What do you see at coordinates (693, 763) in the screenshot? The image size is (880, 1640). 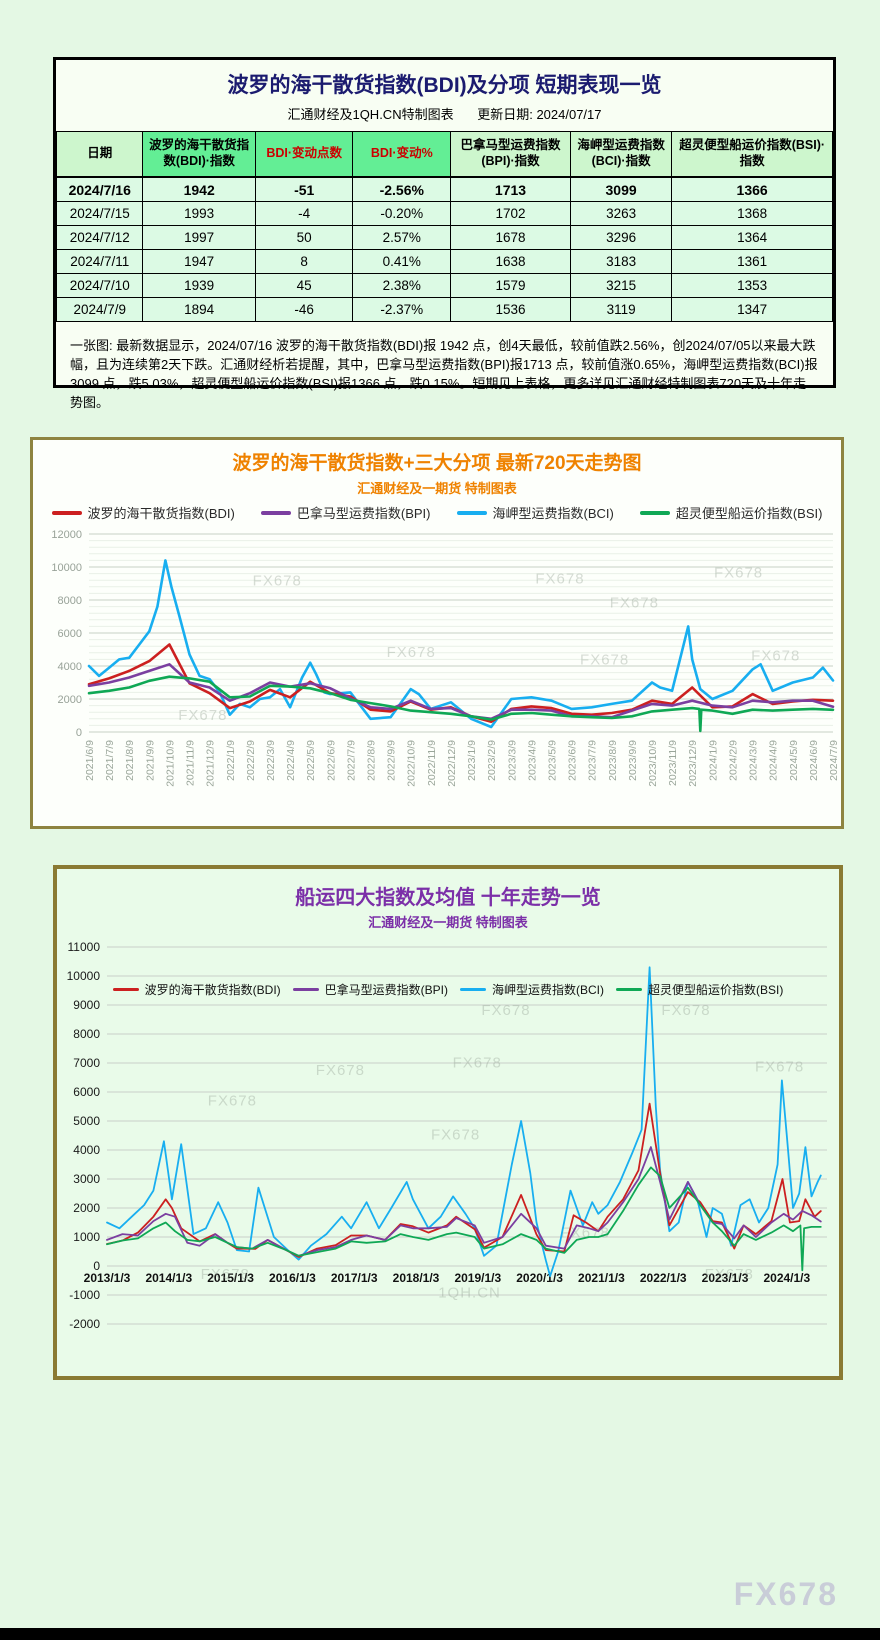 I see `svg-text: 2023/12/9` at bounding box center [693, 763].